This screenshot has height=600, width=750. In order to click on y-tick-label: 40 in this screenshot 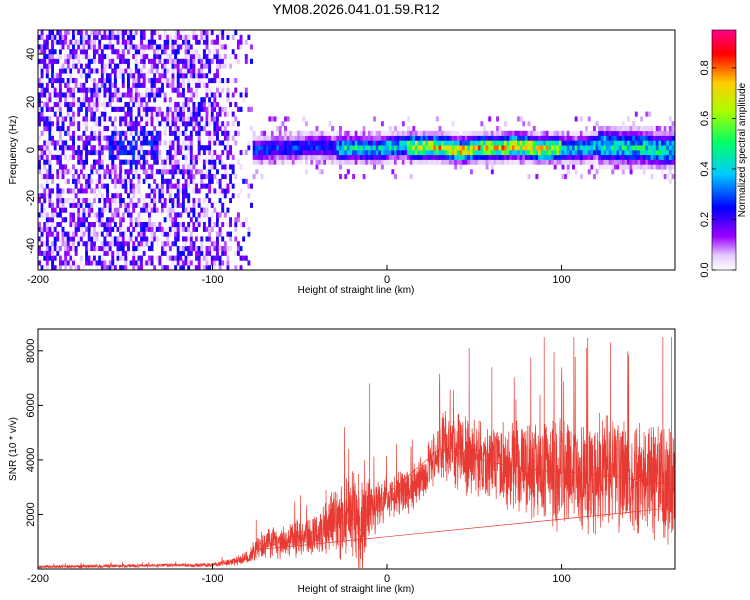, I will do `click(31, 54)`.